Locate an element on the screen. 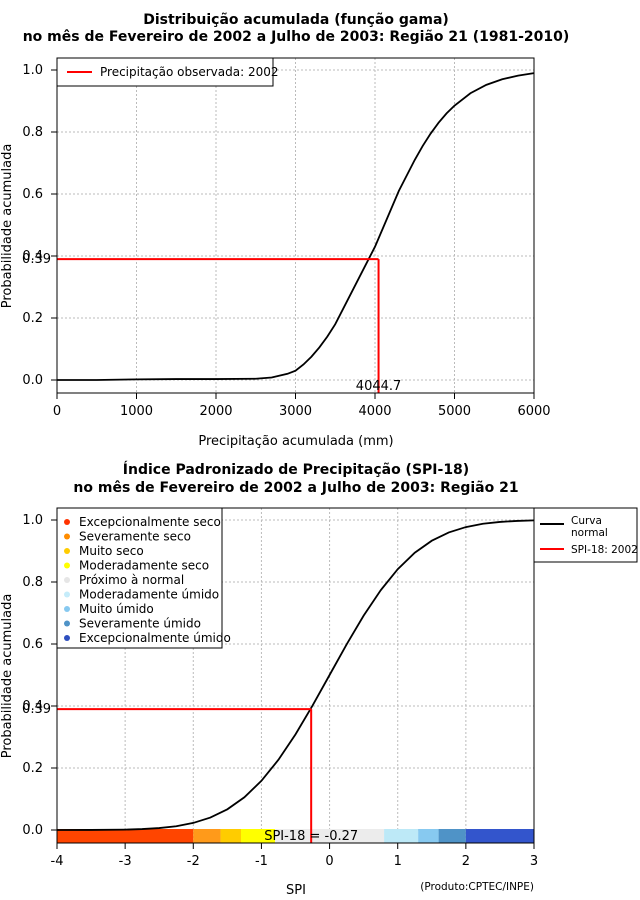 The width and height of the screenshot is (640, 900). chart1-xtick-label-0: 0 is located at coordinates (57, 411).